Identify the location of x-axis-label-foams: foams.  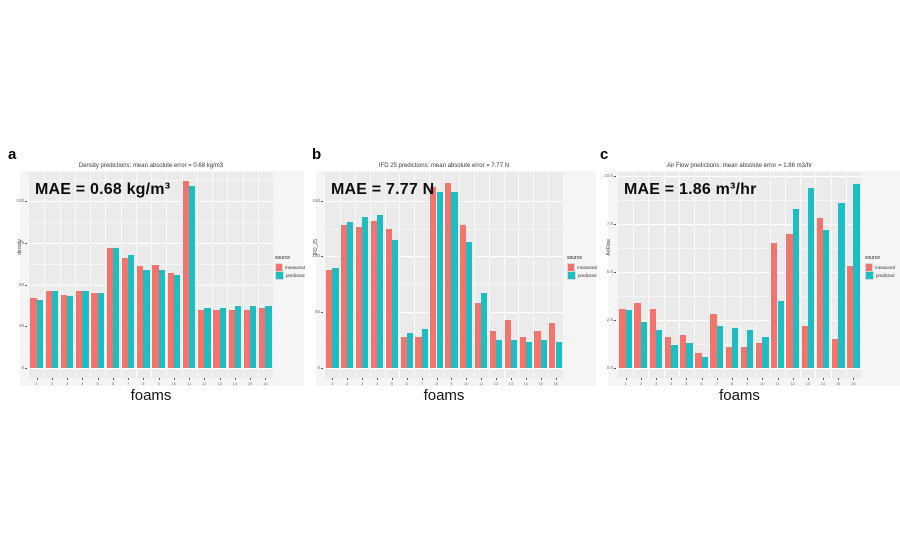
(151, 395).